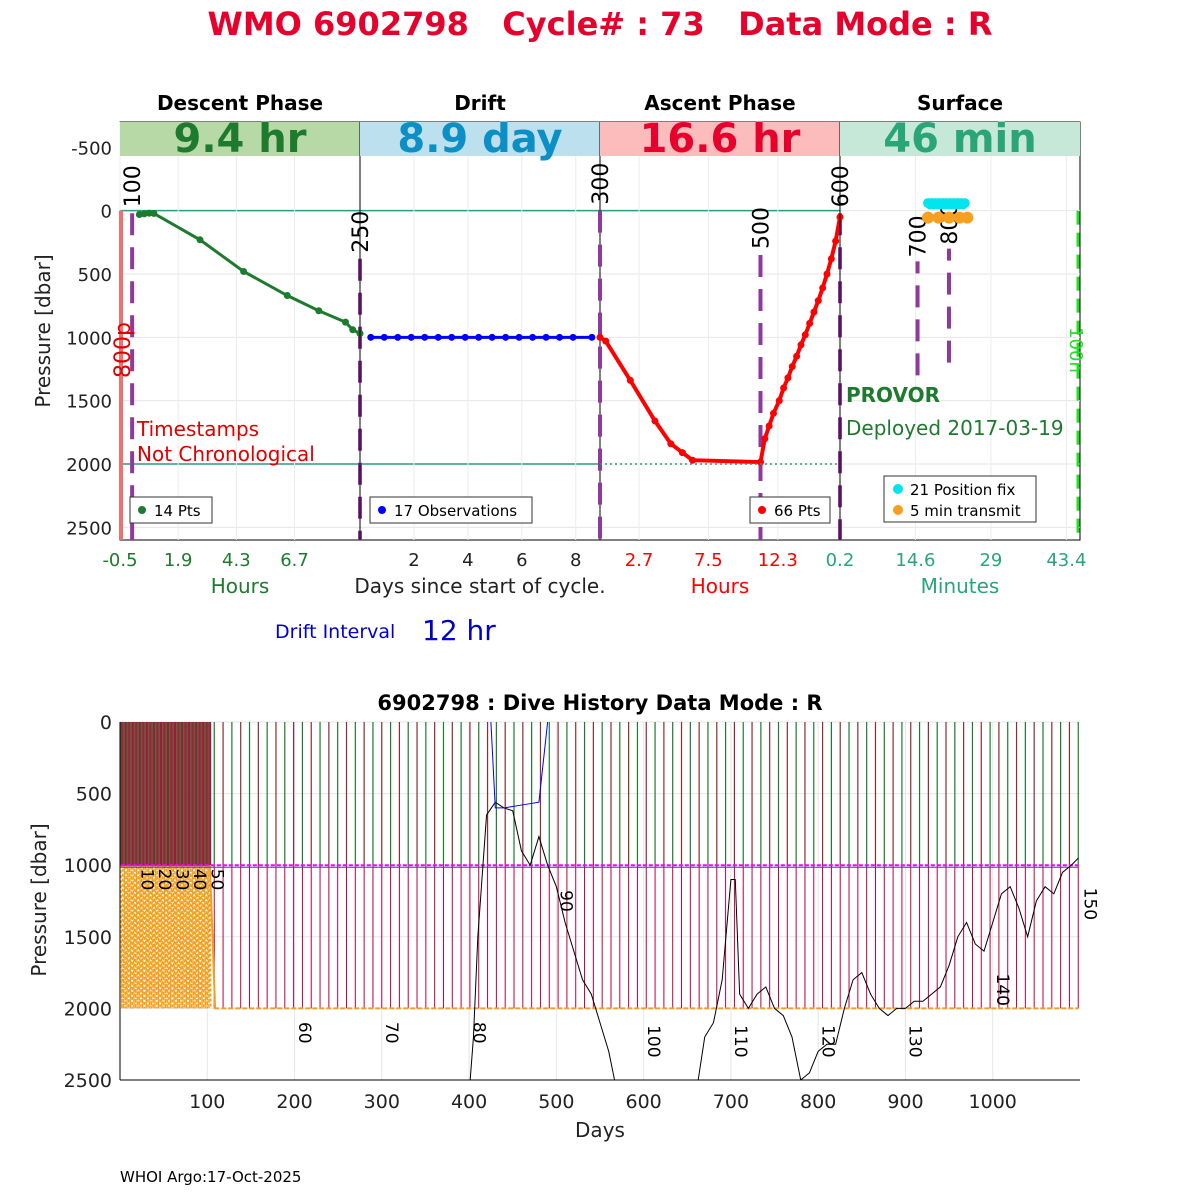  What do you see at coordinates (719, 103) in the screenshot?
I see `phase-header-2: Ascent Phase` at bounding box center [719, 103].